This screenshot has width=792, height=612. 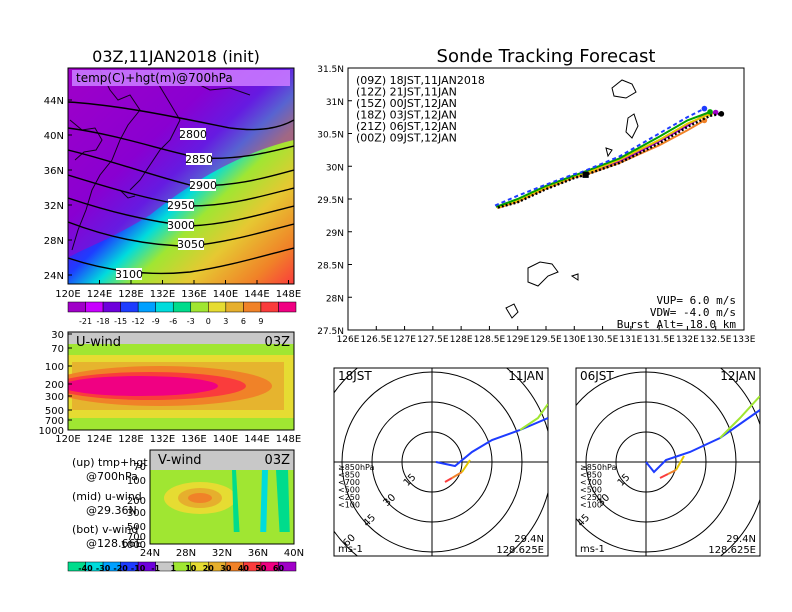 What do you see at coordinates (356, 467) in the screenshot?
I see `hodo-level-label: ≥850hPa` at bounding box center [356, 467].